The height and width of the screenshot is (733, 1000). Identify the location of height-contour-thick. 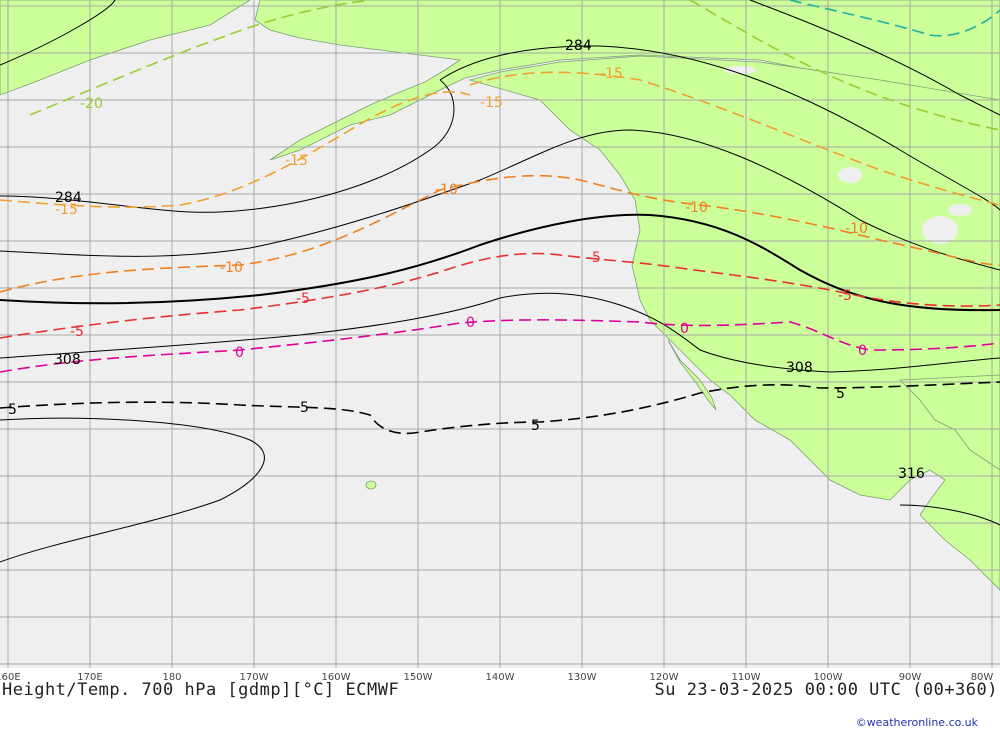
(500, 262).